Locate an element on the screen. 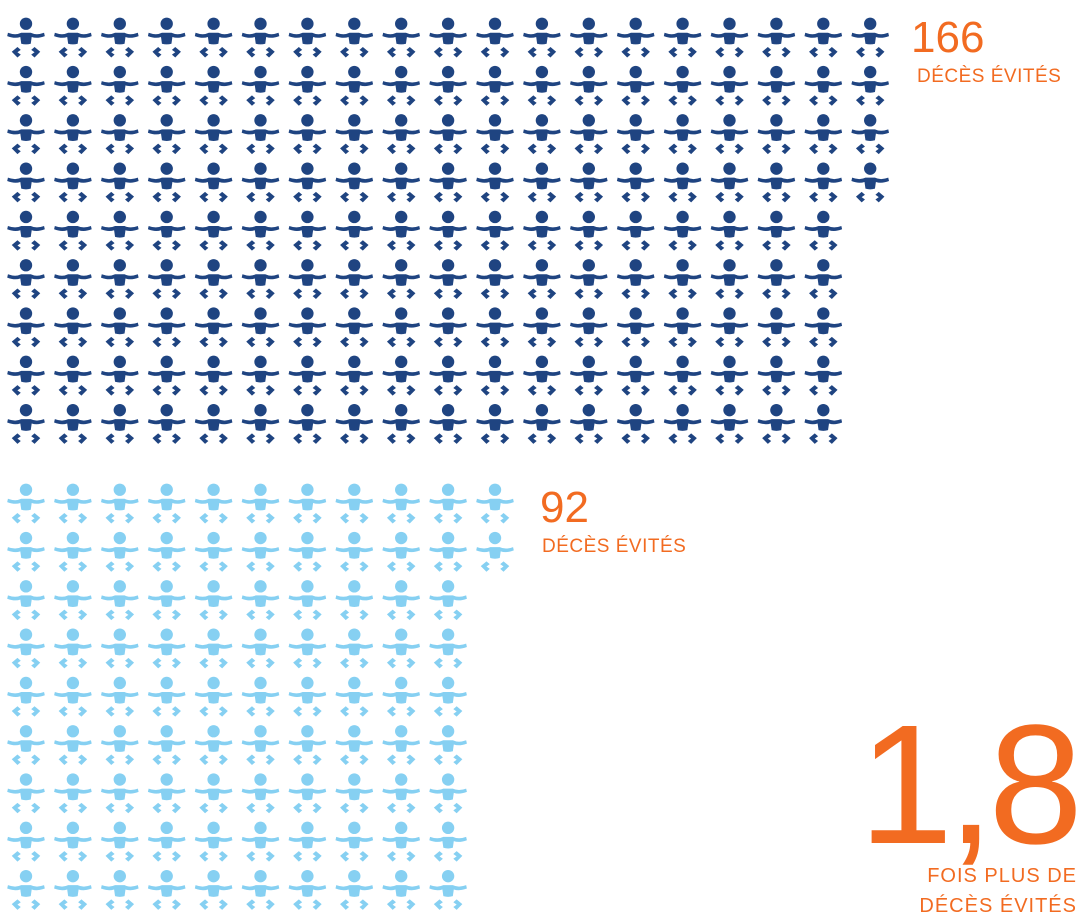 The image size is (1083, 920). stat-166: 166 DÉCÈS ÉVITÉS is located at coordinates (986, 52).